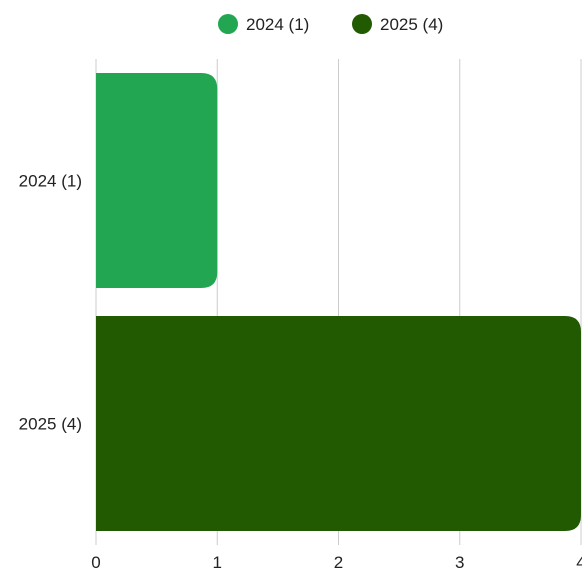 The image size is (582, 568). Describe the element at coordinates (330, 24) in the screenshot. I see `legend: 2024 (1) 2025 (4)` at that location.